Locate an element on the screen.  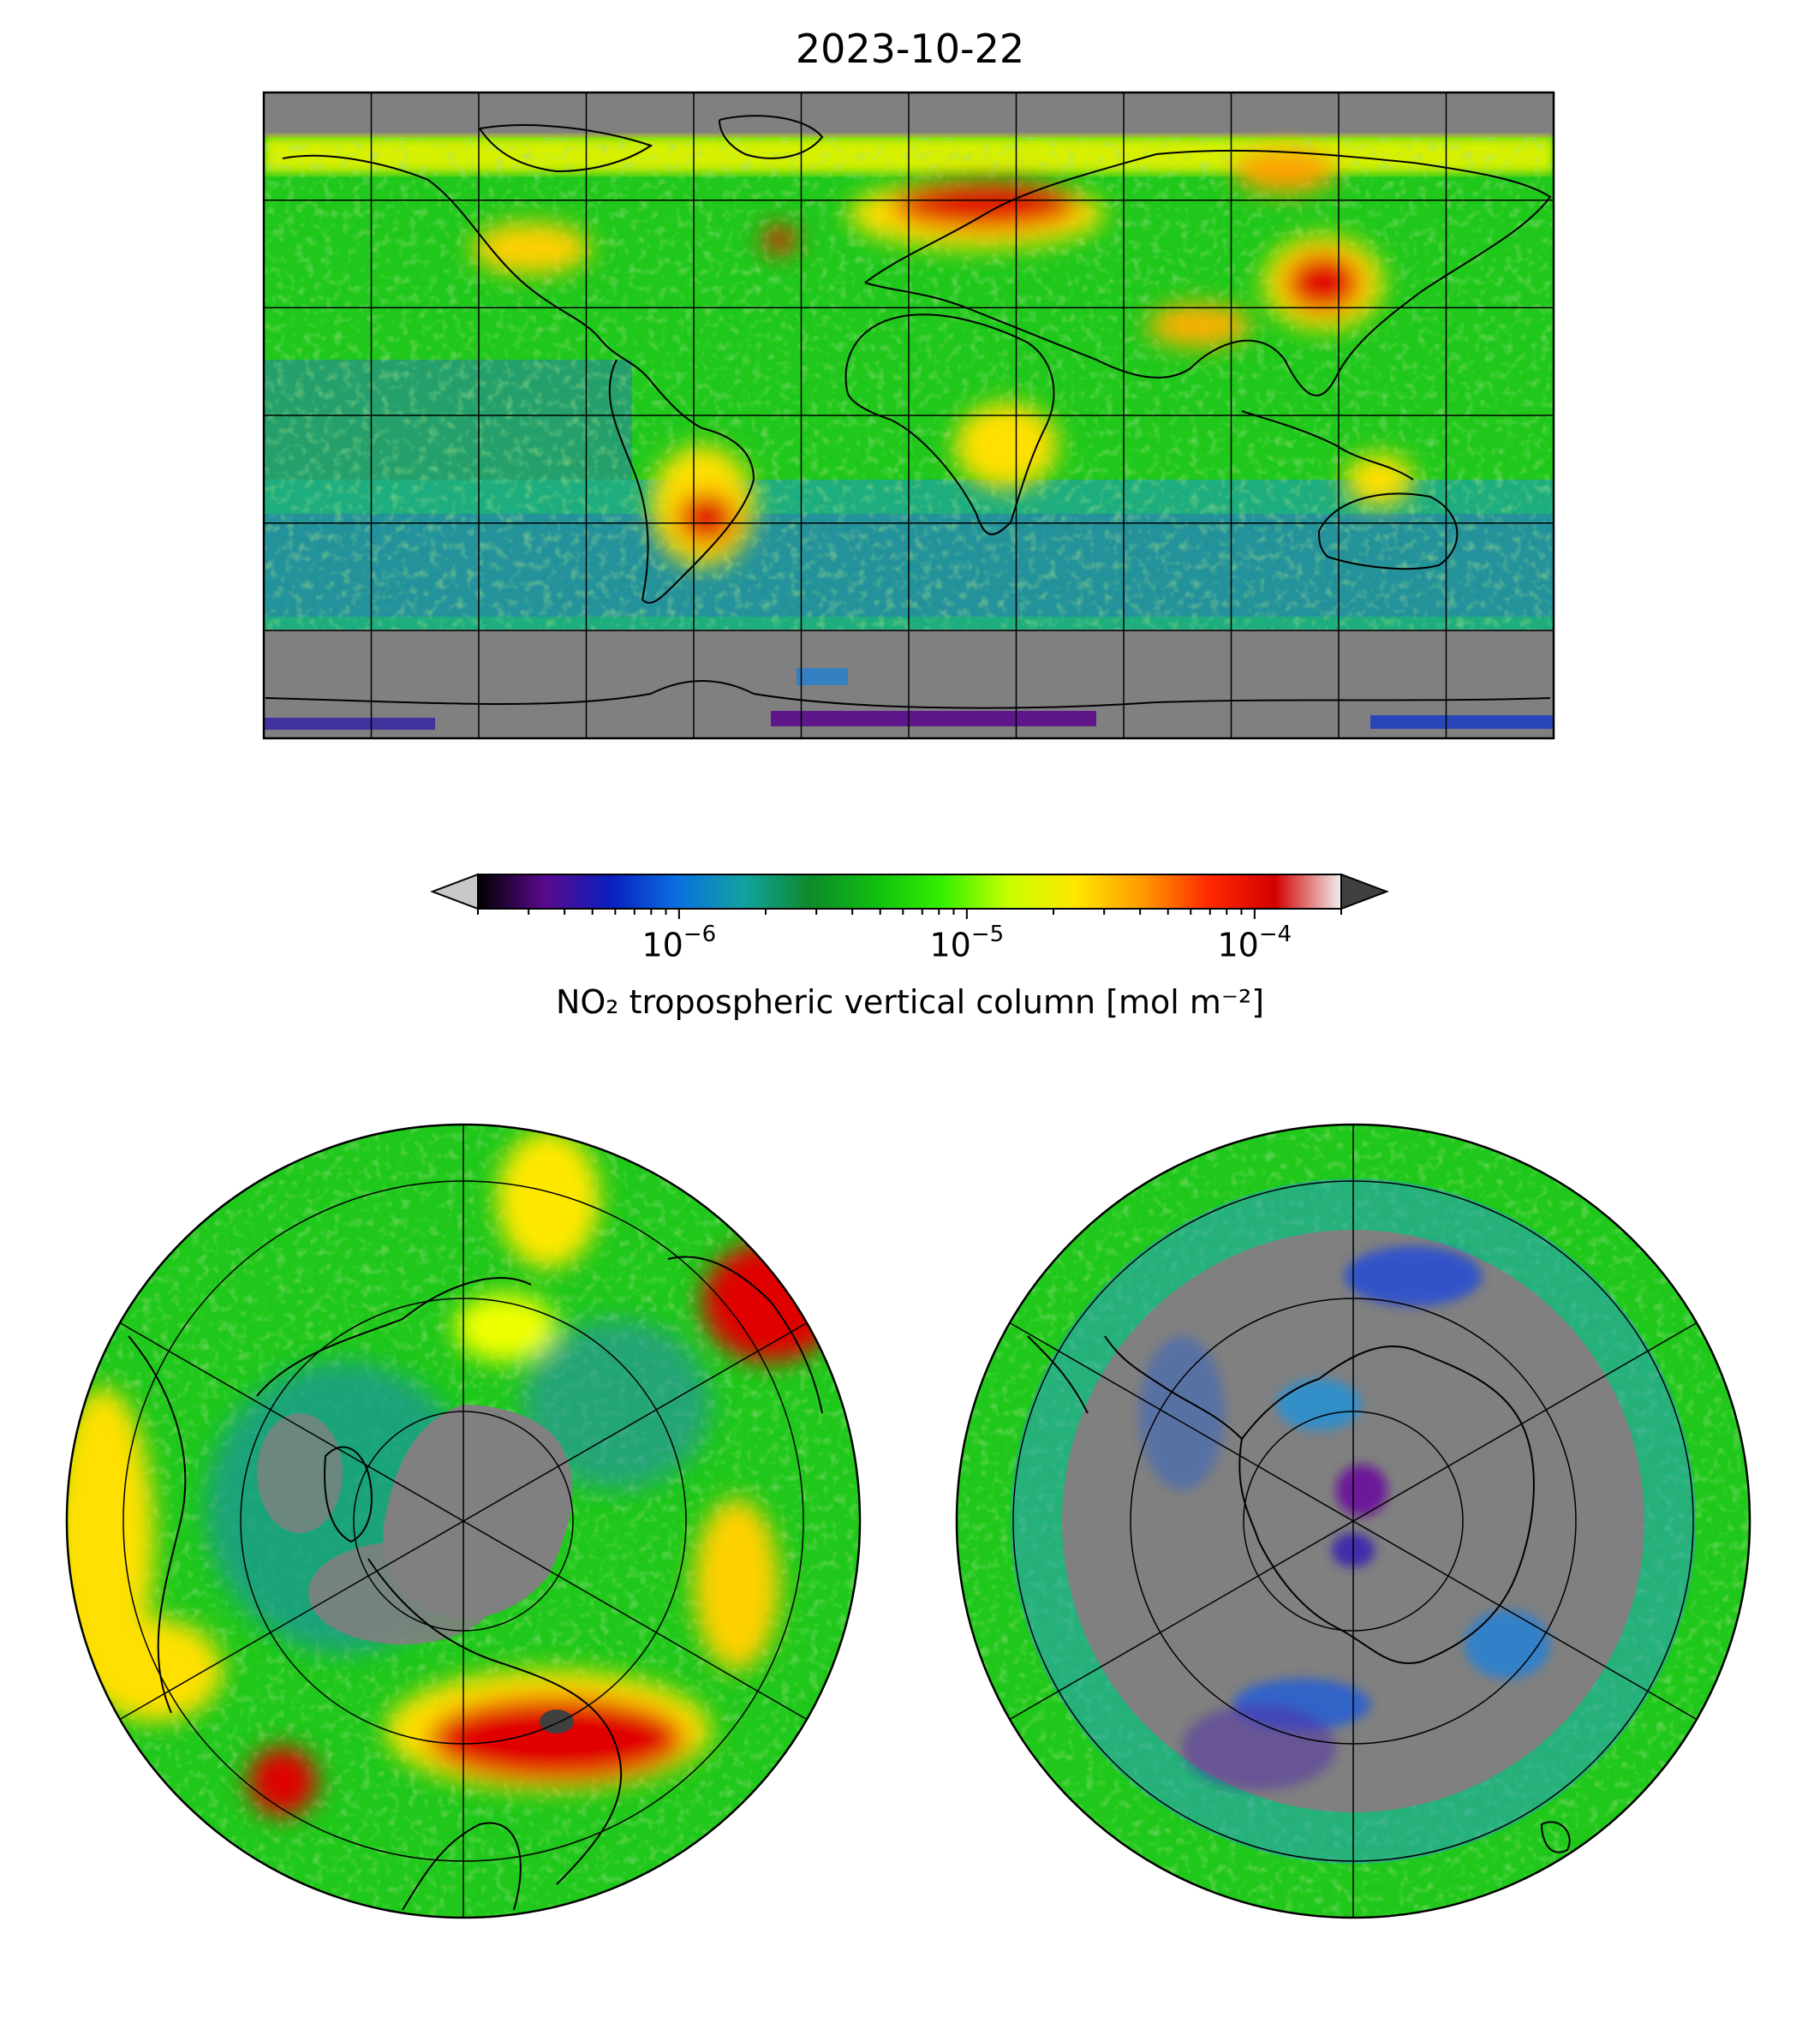
map-title: 2023-10-22 is located at coordinates (910, 49).